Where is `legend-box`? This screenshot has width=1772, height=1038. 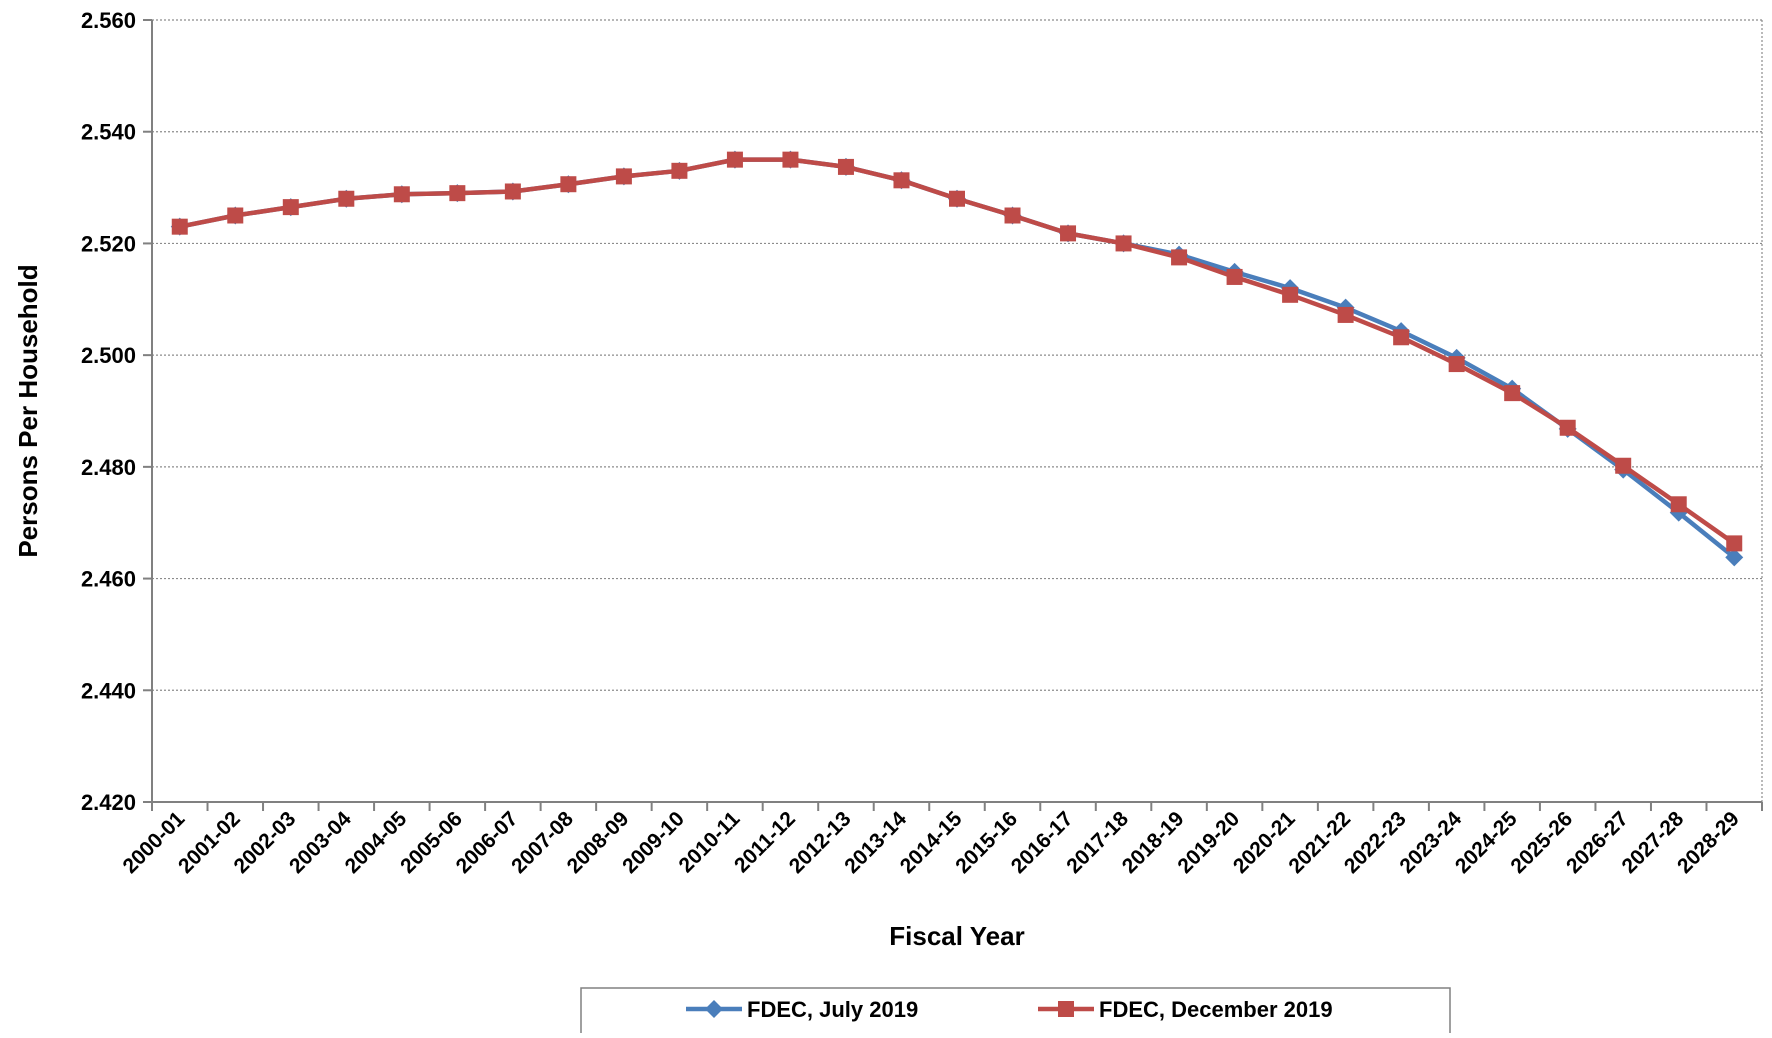 legend-box is located at coordinates (1015, 1012).